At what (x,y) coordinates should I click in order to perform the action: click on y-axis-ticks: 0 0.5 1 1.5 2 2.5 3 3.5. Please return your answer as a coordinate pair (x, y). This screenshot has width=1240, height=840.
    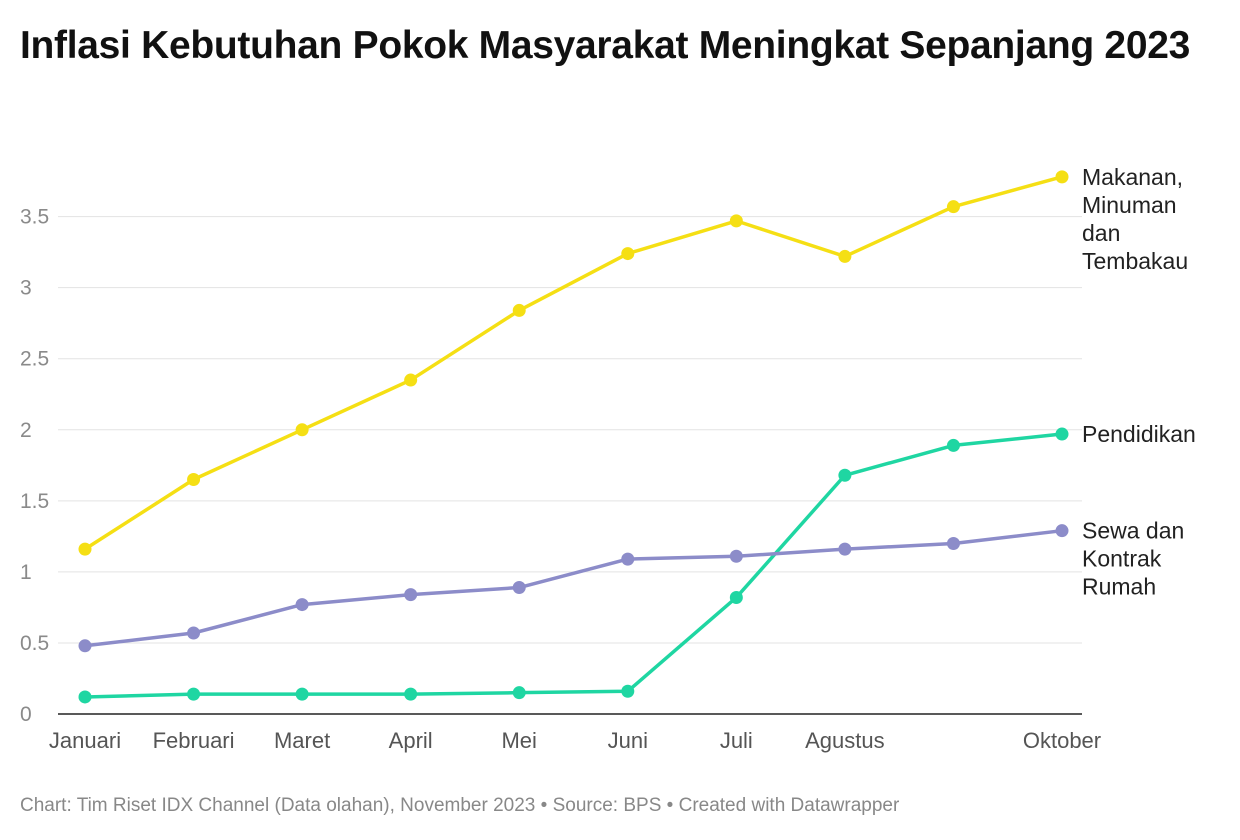
    Looking at the image, I should click on (34, 466).